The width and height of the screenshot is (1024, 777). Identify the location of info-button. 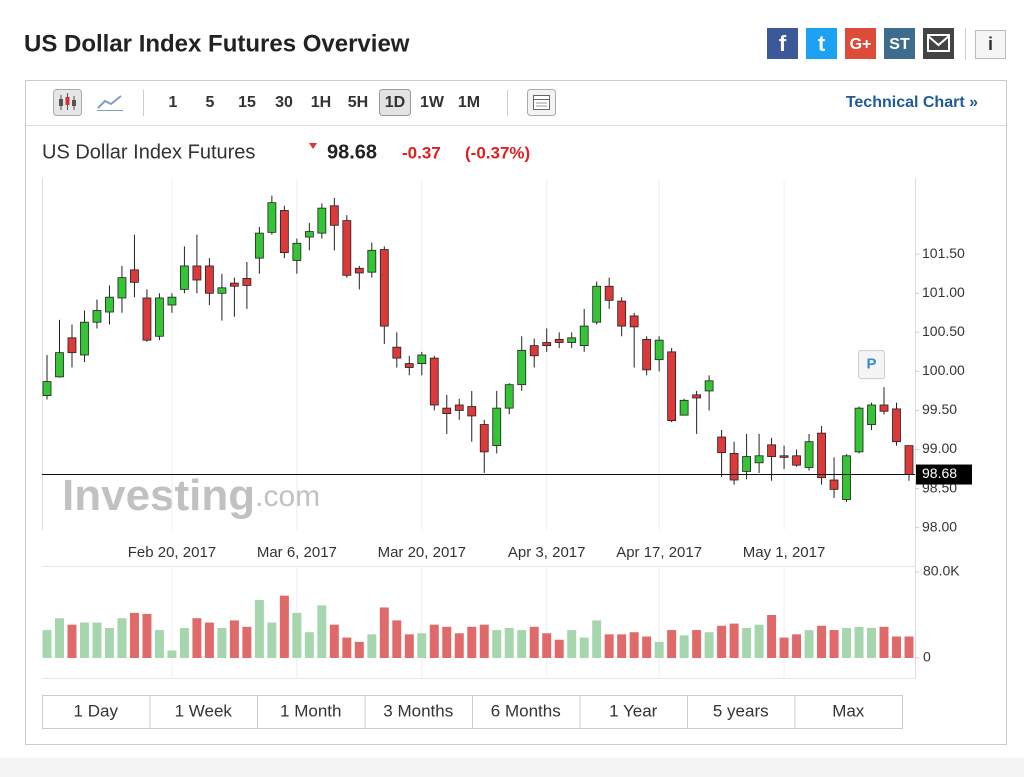
(990, 44).